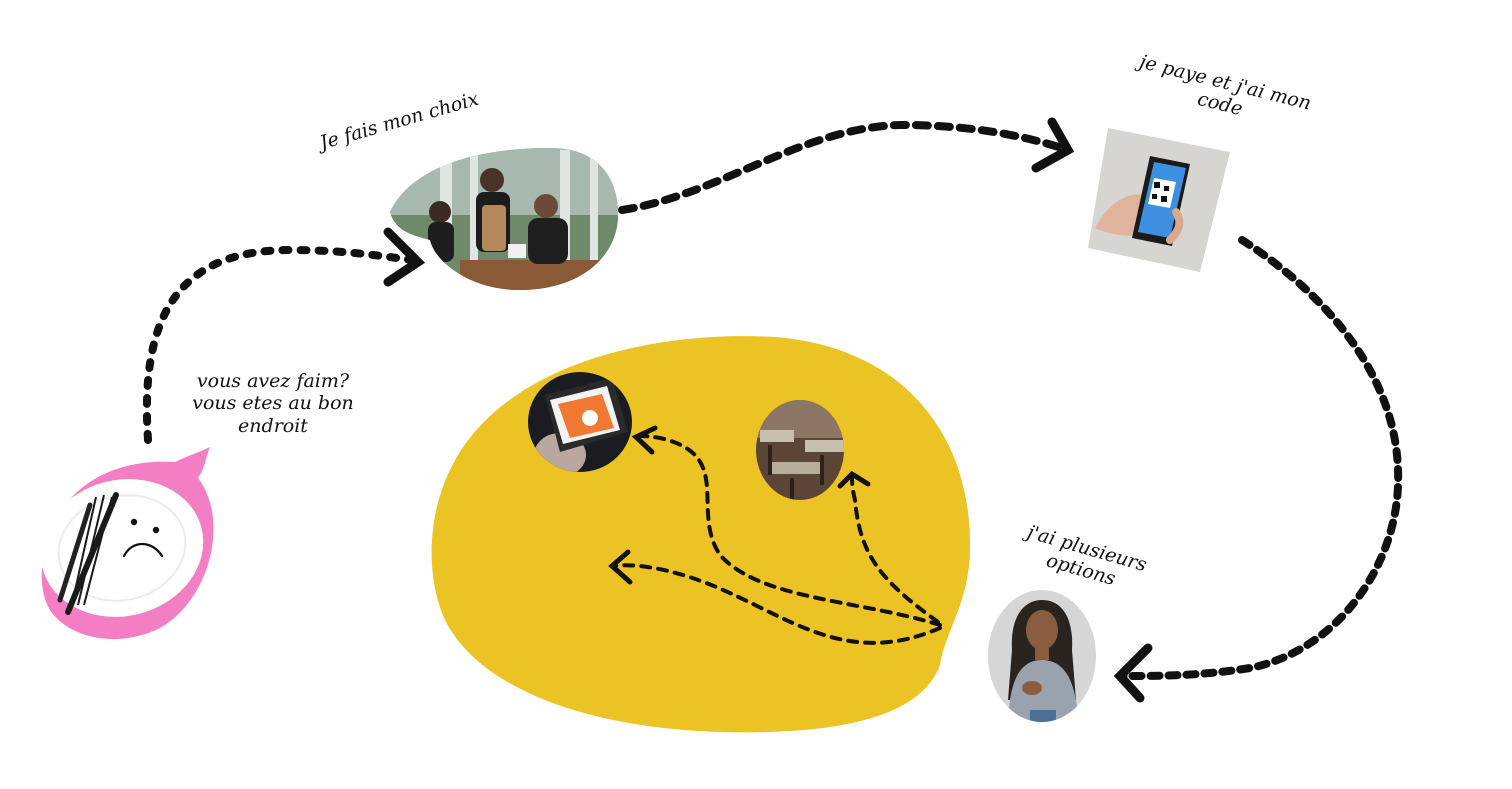  I want to click on arrowhead-choose, so click(404, 257).